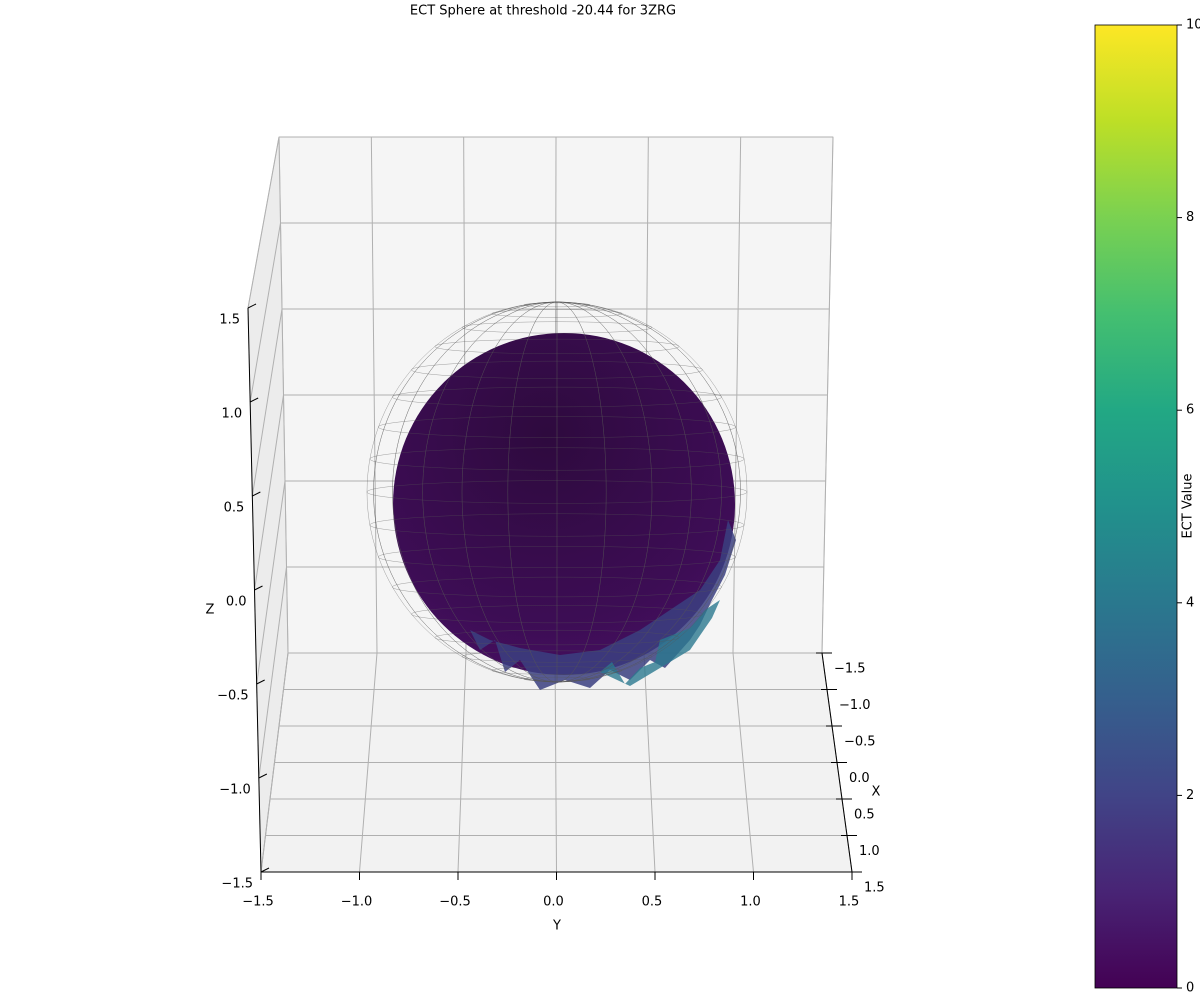  What do you see at coordinates (231, 414) in the screenshot?
I see `z-tick-label: 1.0` at bounding box center [231, 414].